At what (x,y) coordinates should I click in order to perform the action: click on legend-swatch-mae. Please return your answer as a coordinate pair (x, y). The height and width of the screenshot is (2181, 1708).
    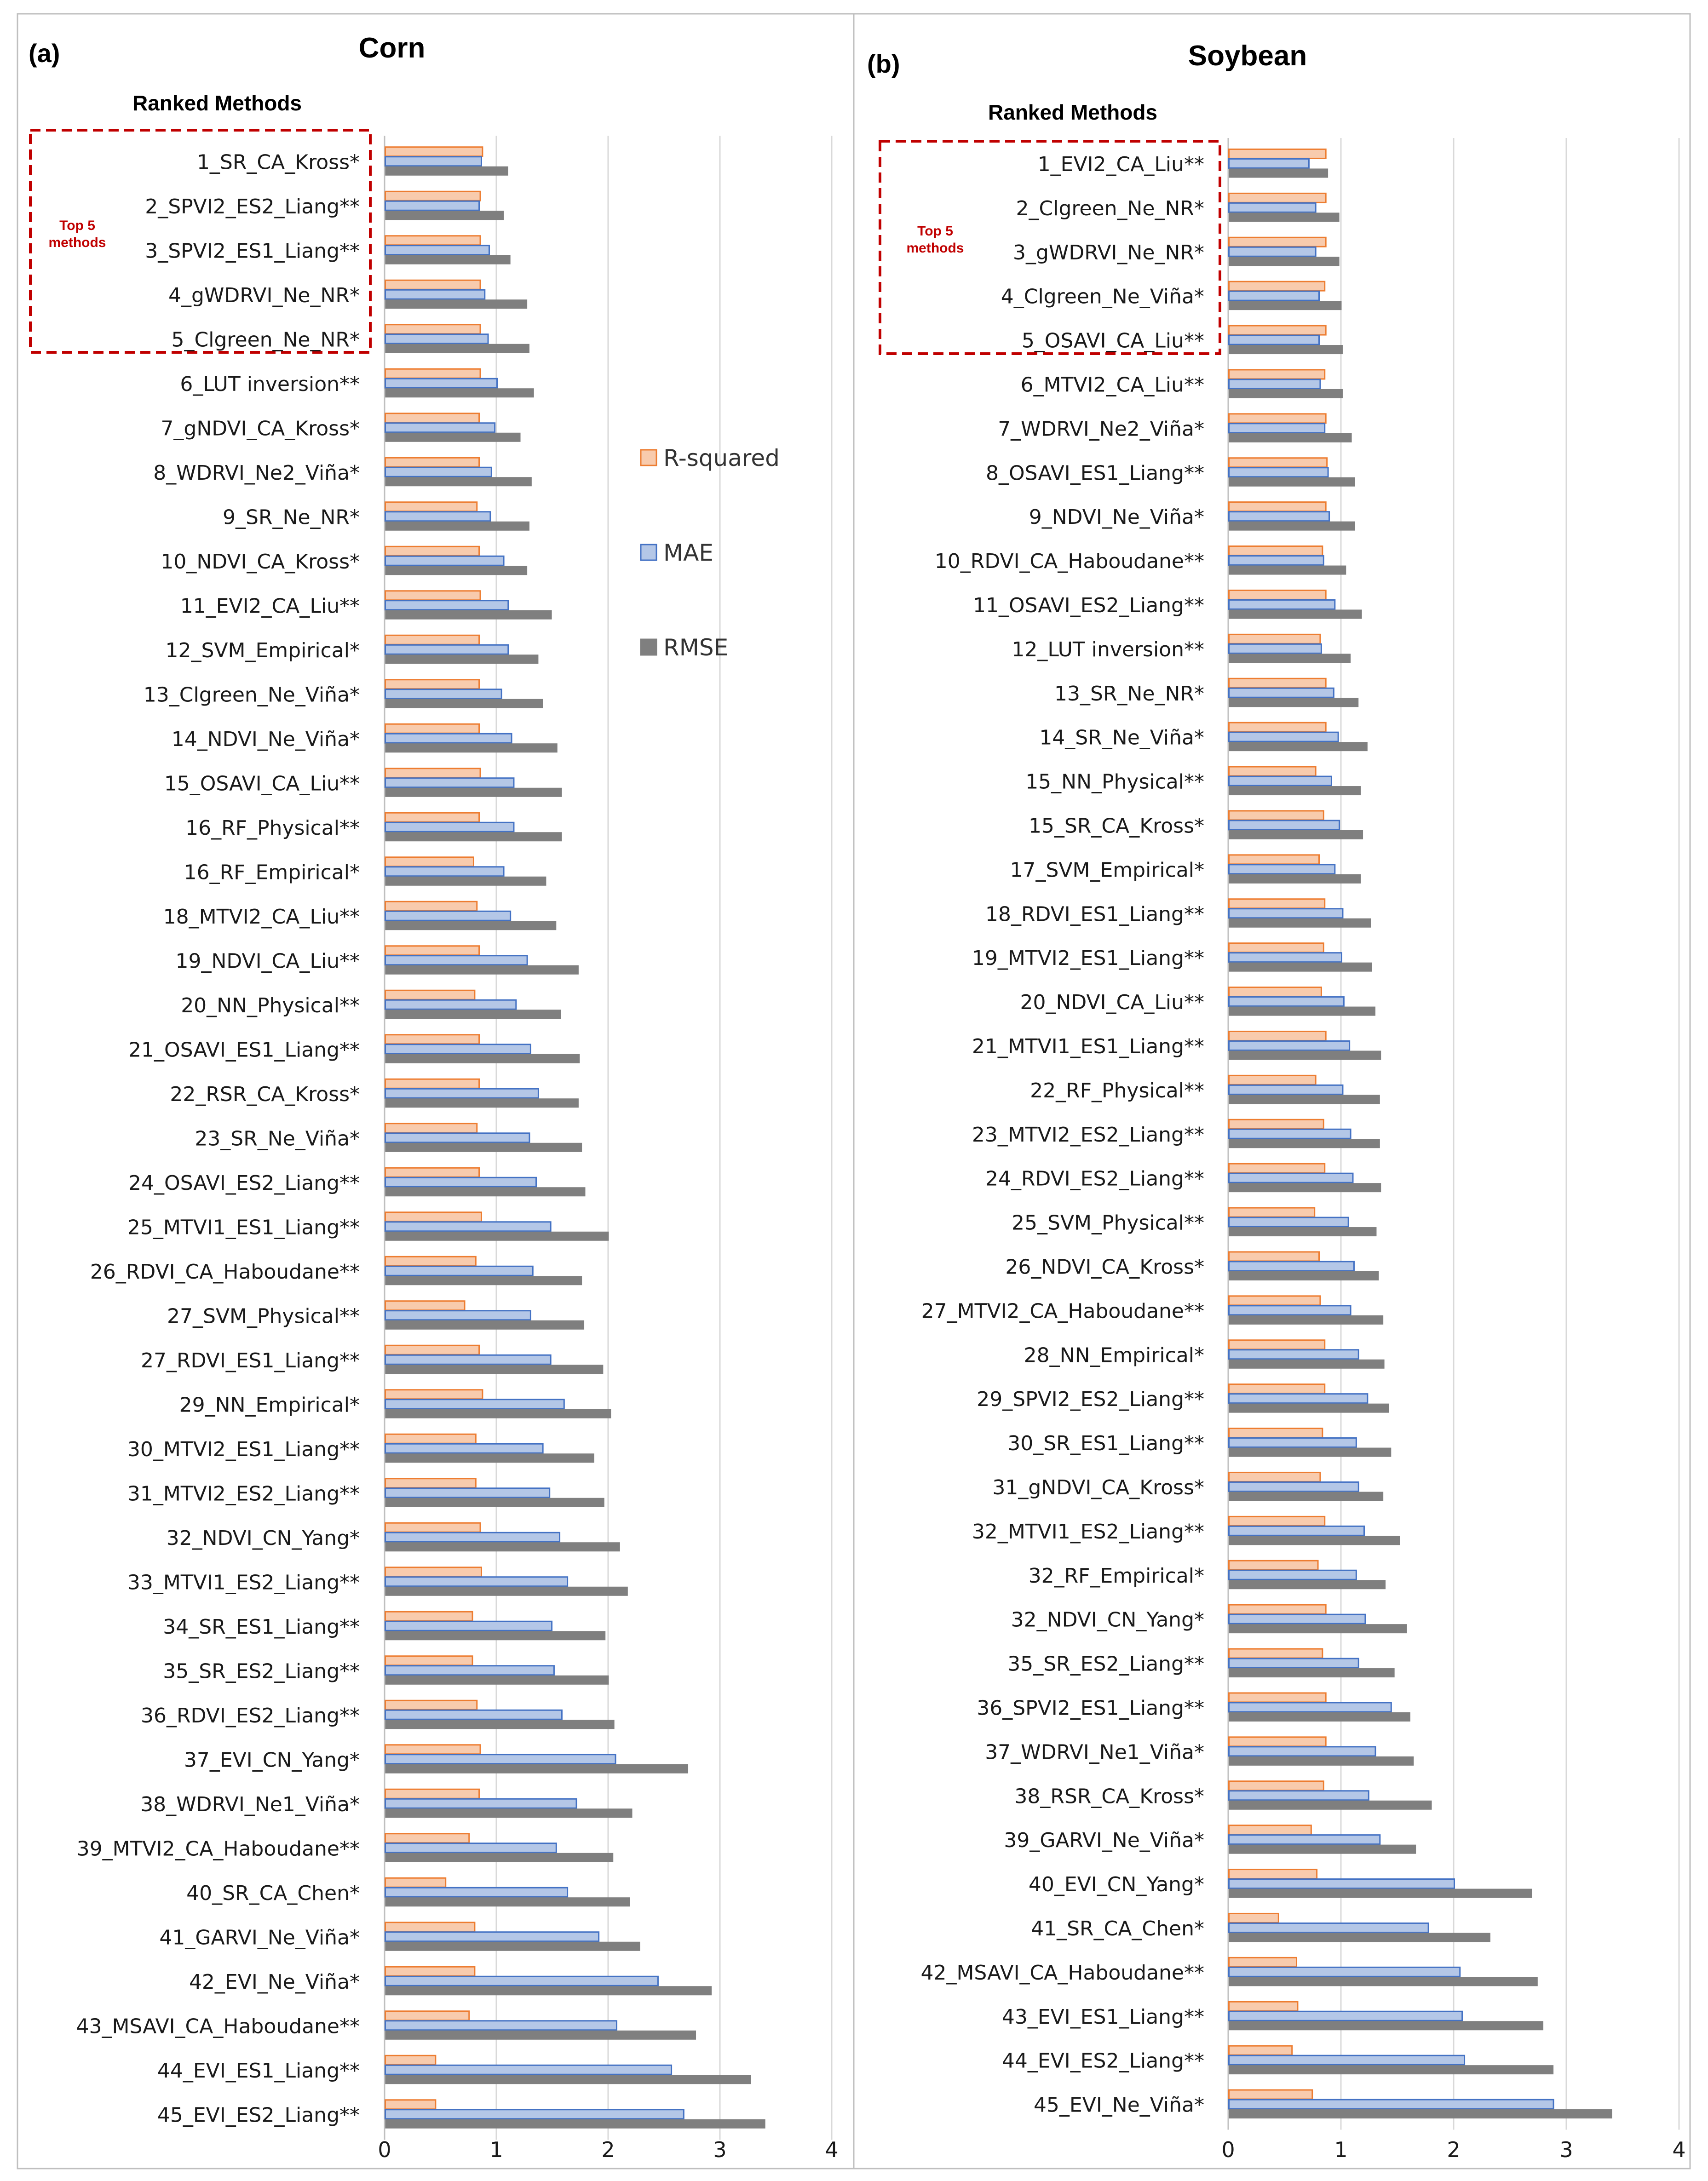
    Looking at the image, I should click on (648, 552).